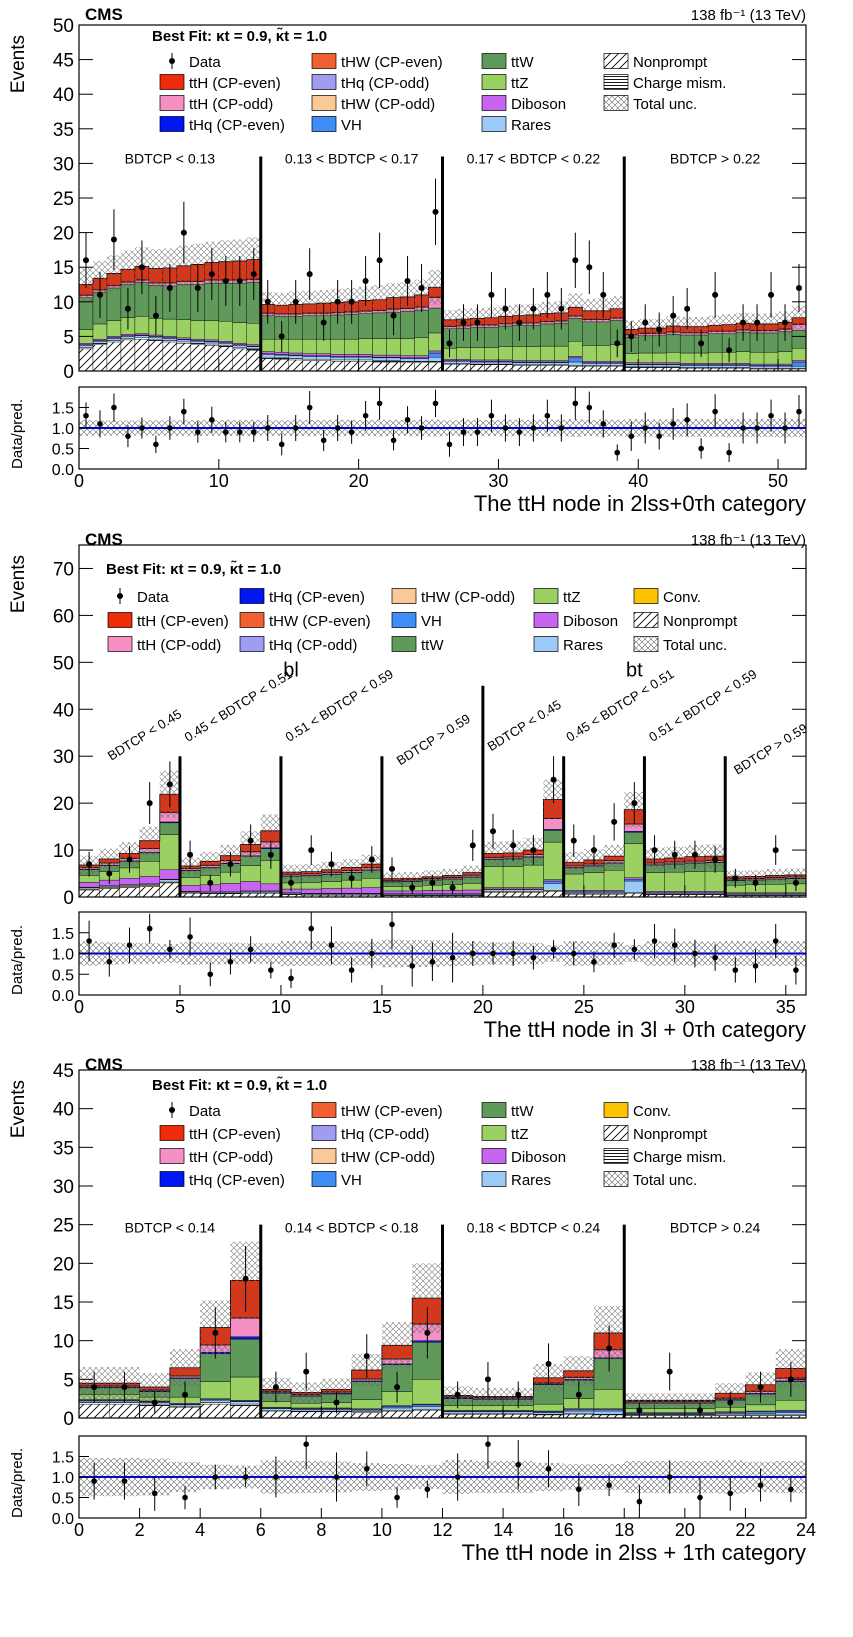 Image resolution: width=853 pixels, height=1637 pixels. I want to click on legend-label-thw_odd: tHW (CP-odd), so click(468, 597).